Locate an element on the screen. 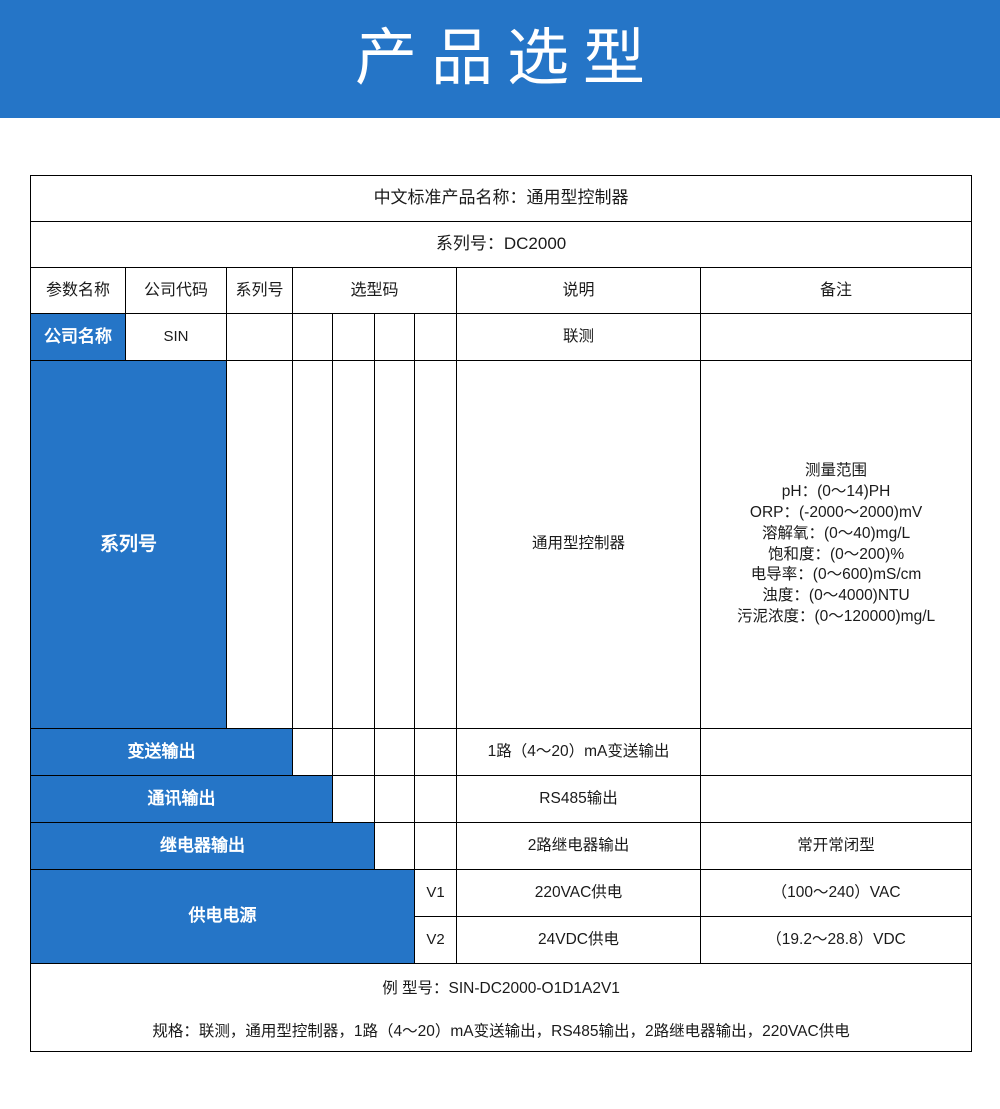  cell-description-series: 通用型控制器 is located at coordinates (578, 544).